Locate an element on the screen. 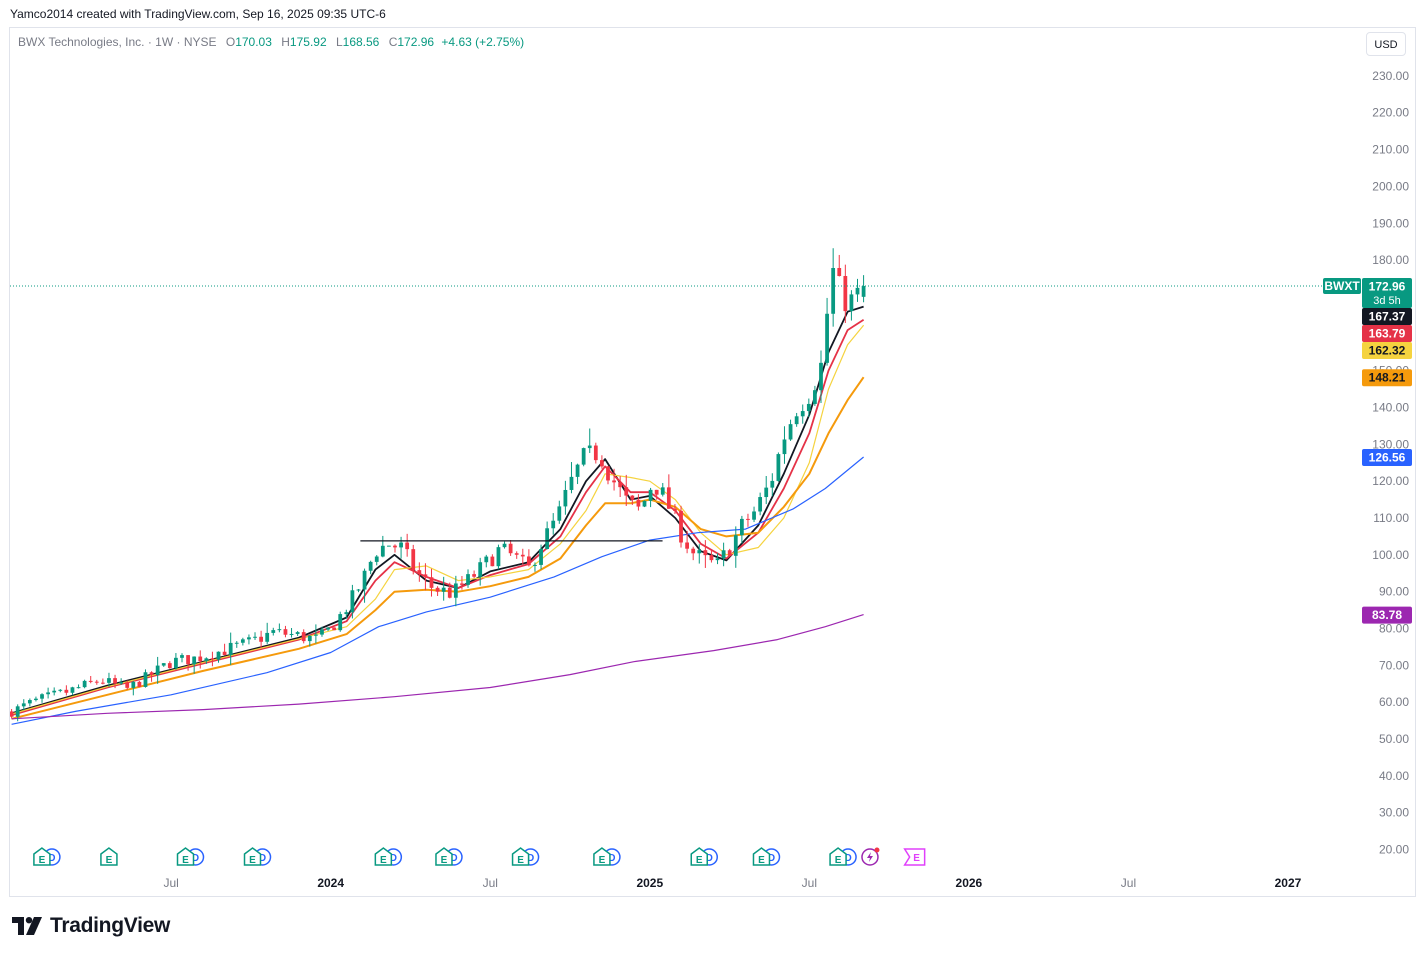 The width and height of the screenshot is (1426, 958). price-tick-label: 220.00 is located at coordinates (1390, 113).